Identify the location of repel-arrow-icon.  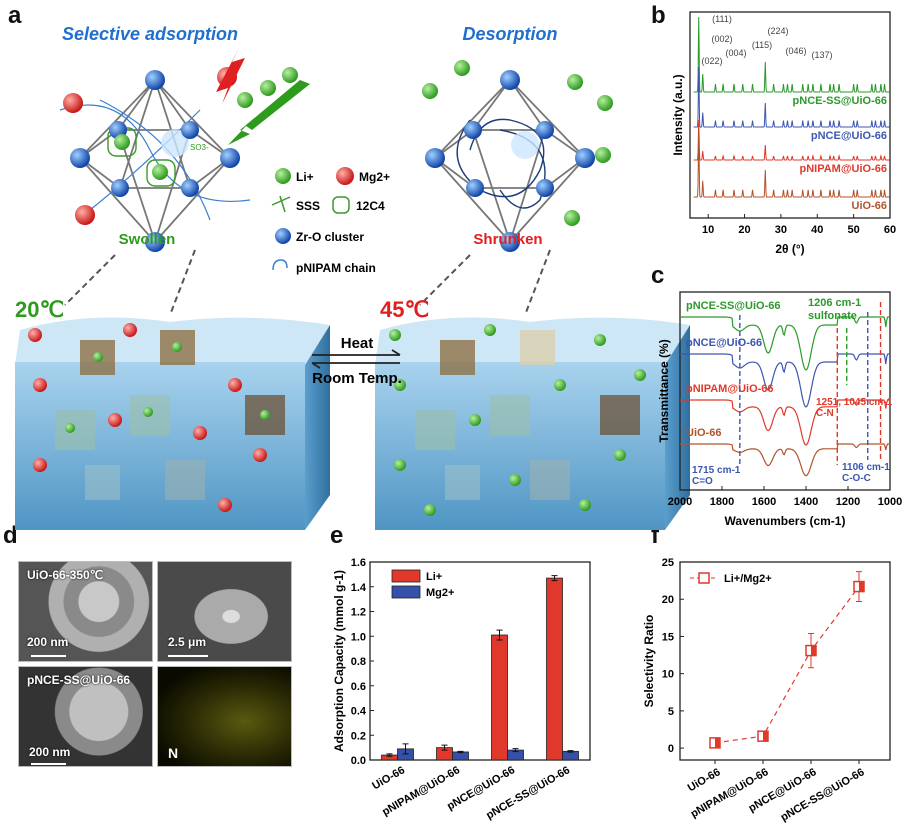
(230, 75).